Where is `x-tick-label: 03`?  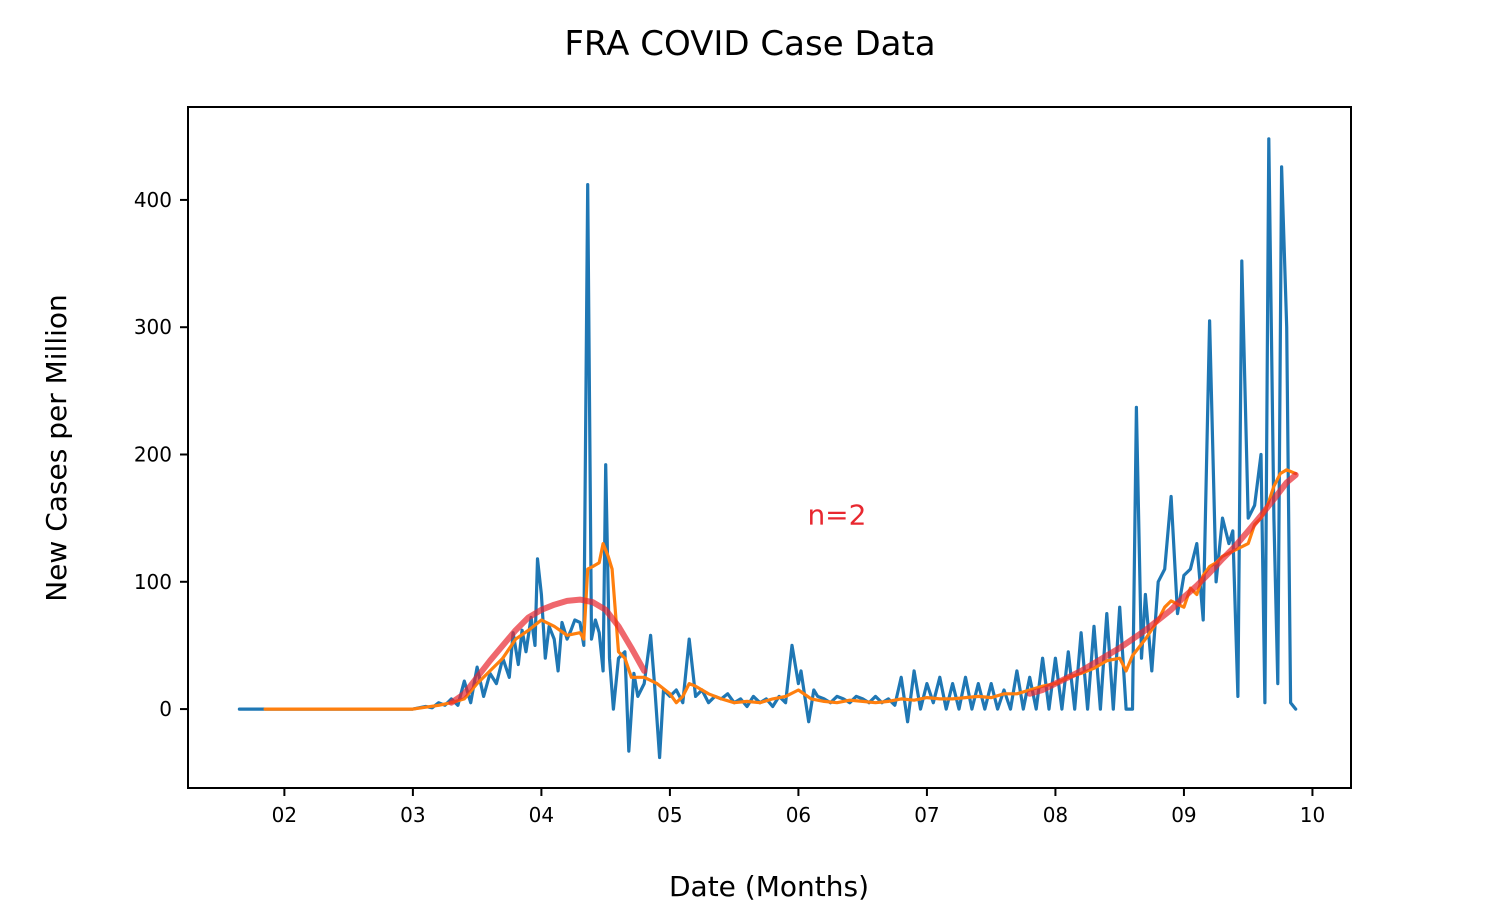
x-tick-label: 03 is located at coordinates (412, 815).